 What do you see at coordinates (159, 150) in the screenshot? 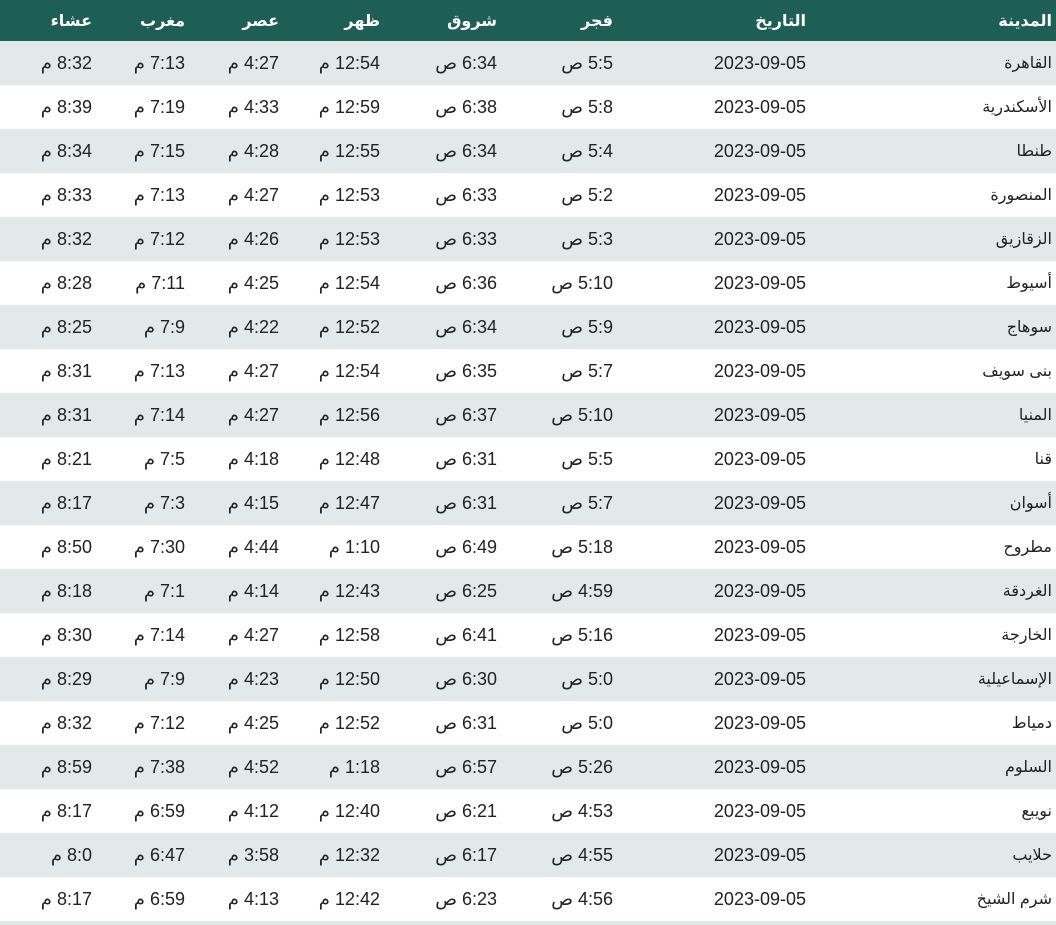
I see `cell-maghrib: 7:15 م` at bounding box center [159, 150].